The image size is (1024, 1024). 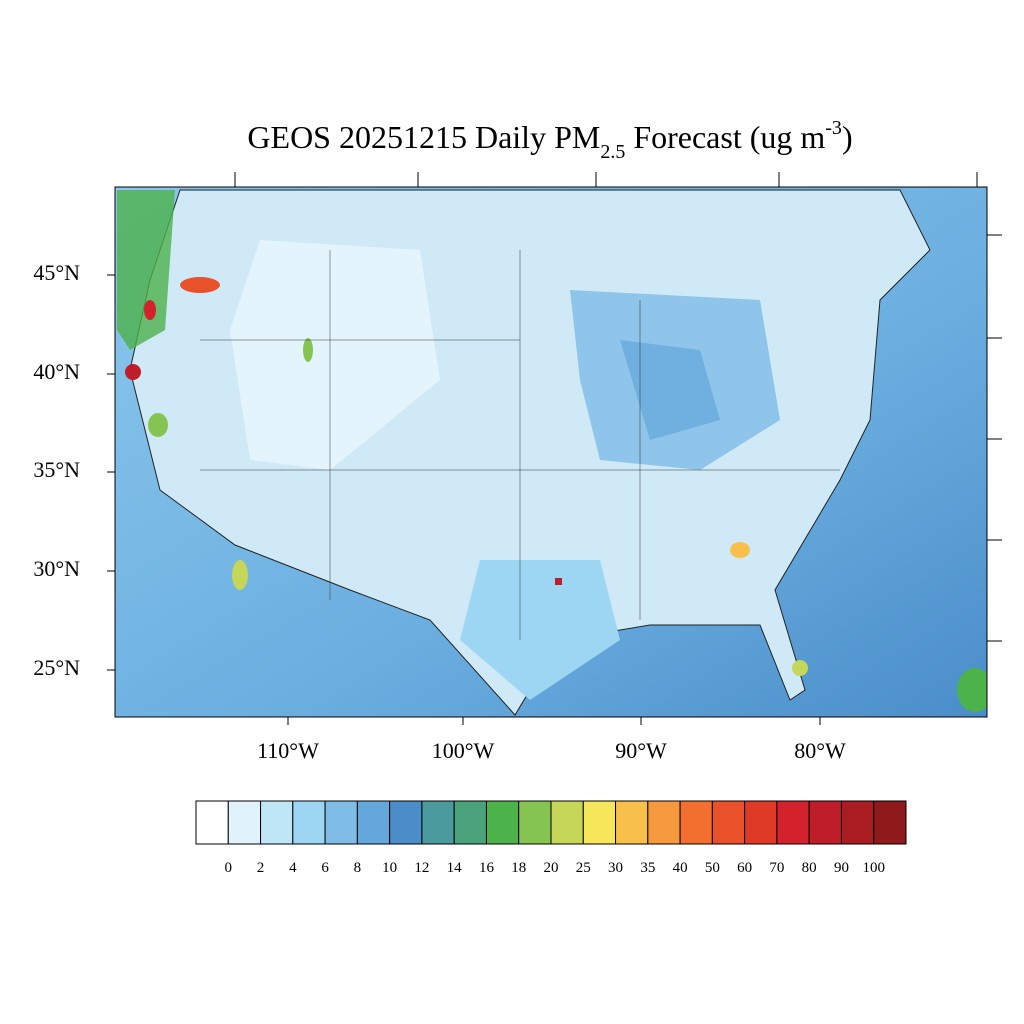 I want to click on lat-label: 25°N, so click(x=56, y=667).